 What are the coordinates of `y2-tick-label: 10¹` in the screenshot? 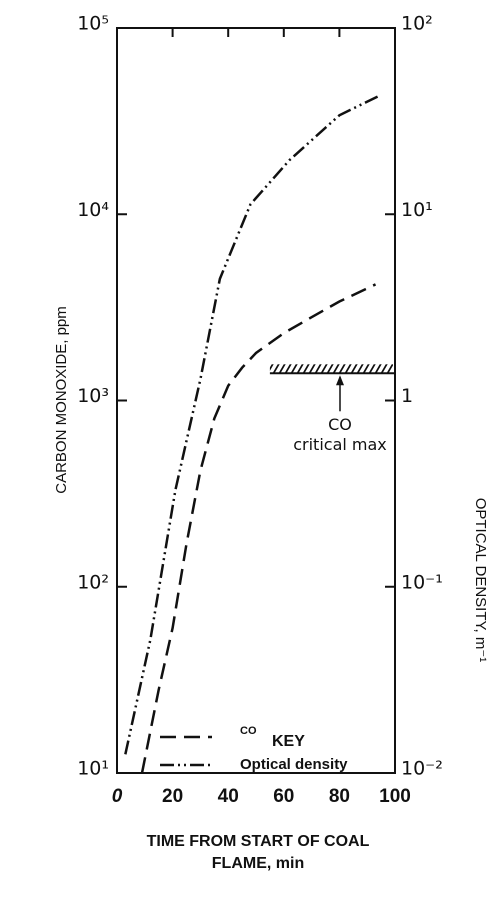 It's located at (417, 210).